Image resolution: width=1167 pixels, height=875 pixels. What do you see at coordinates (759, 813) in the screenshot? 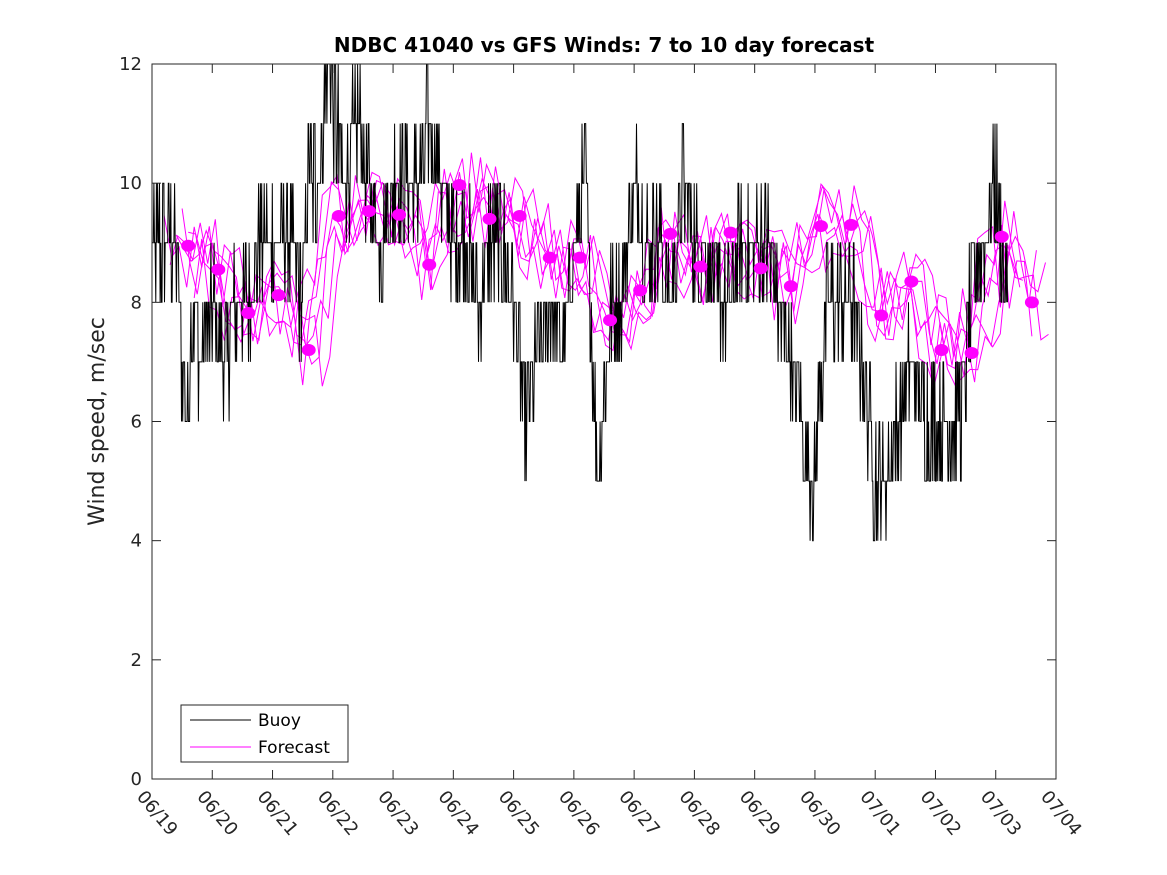
I see `x-tick-label: 06/29` at bounding box center [759, 813].